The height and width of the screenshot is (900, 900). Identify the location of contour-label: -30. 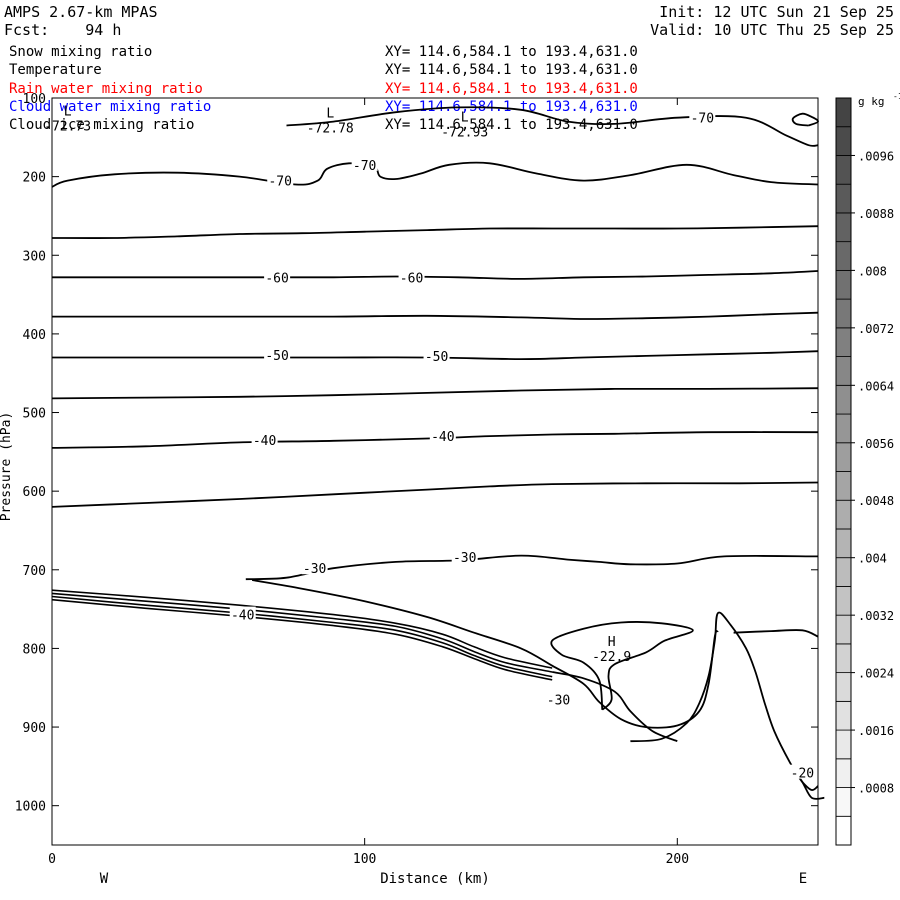
(558, 701).